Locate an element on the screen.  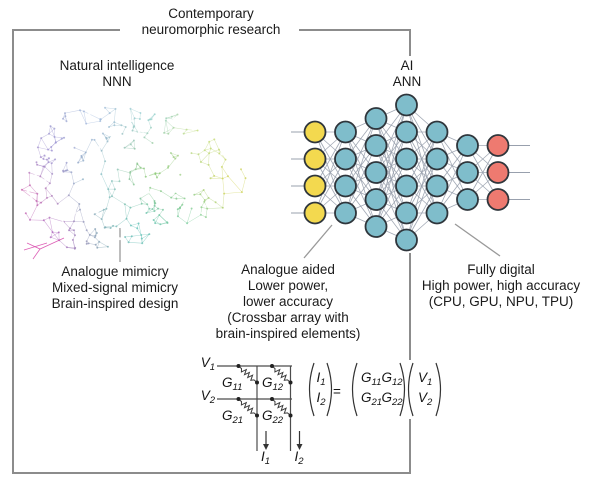
equation-parentheses is located at coordinates (375, 389).